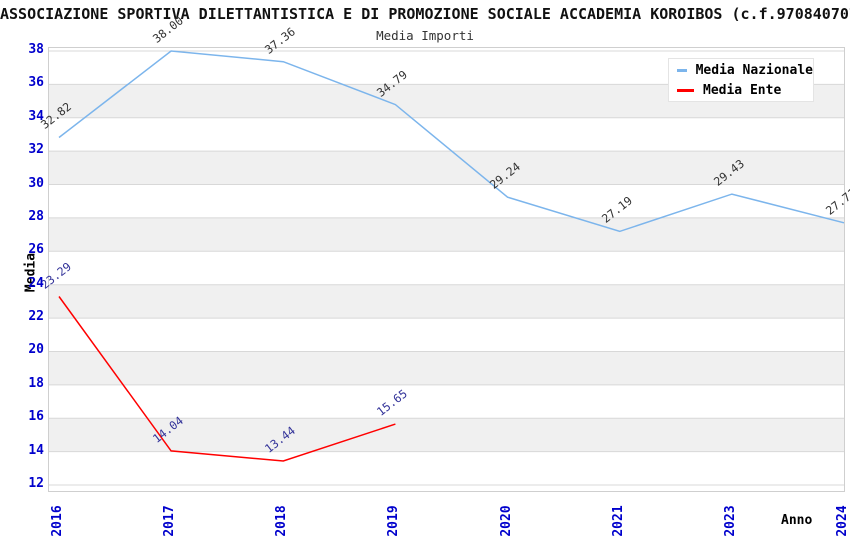 This screenshot has height=550, width=850. Describe the element at coordinates (170, 521) in the screenshot. I see `x-tick-label: 2017` at that location.